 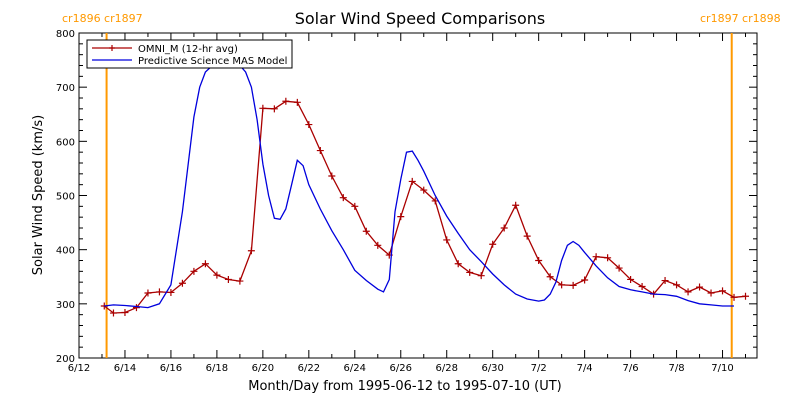 I want to click on legend-entry: OMNI_M (12-hr avg), so click(x=188, y=49).